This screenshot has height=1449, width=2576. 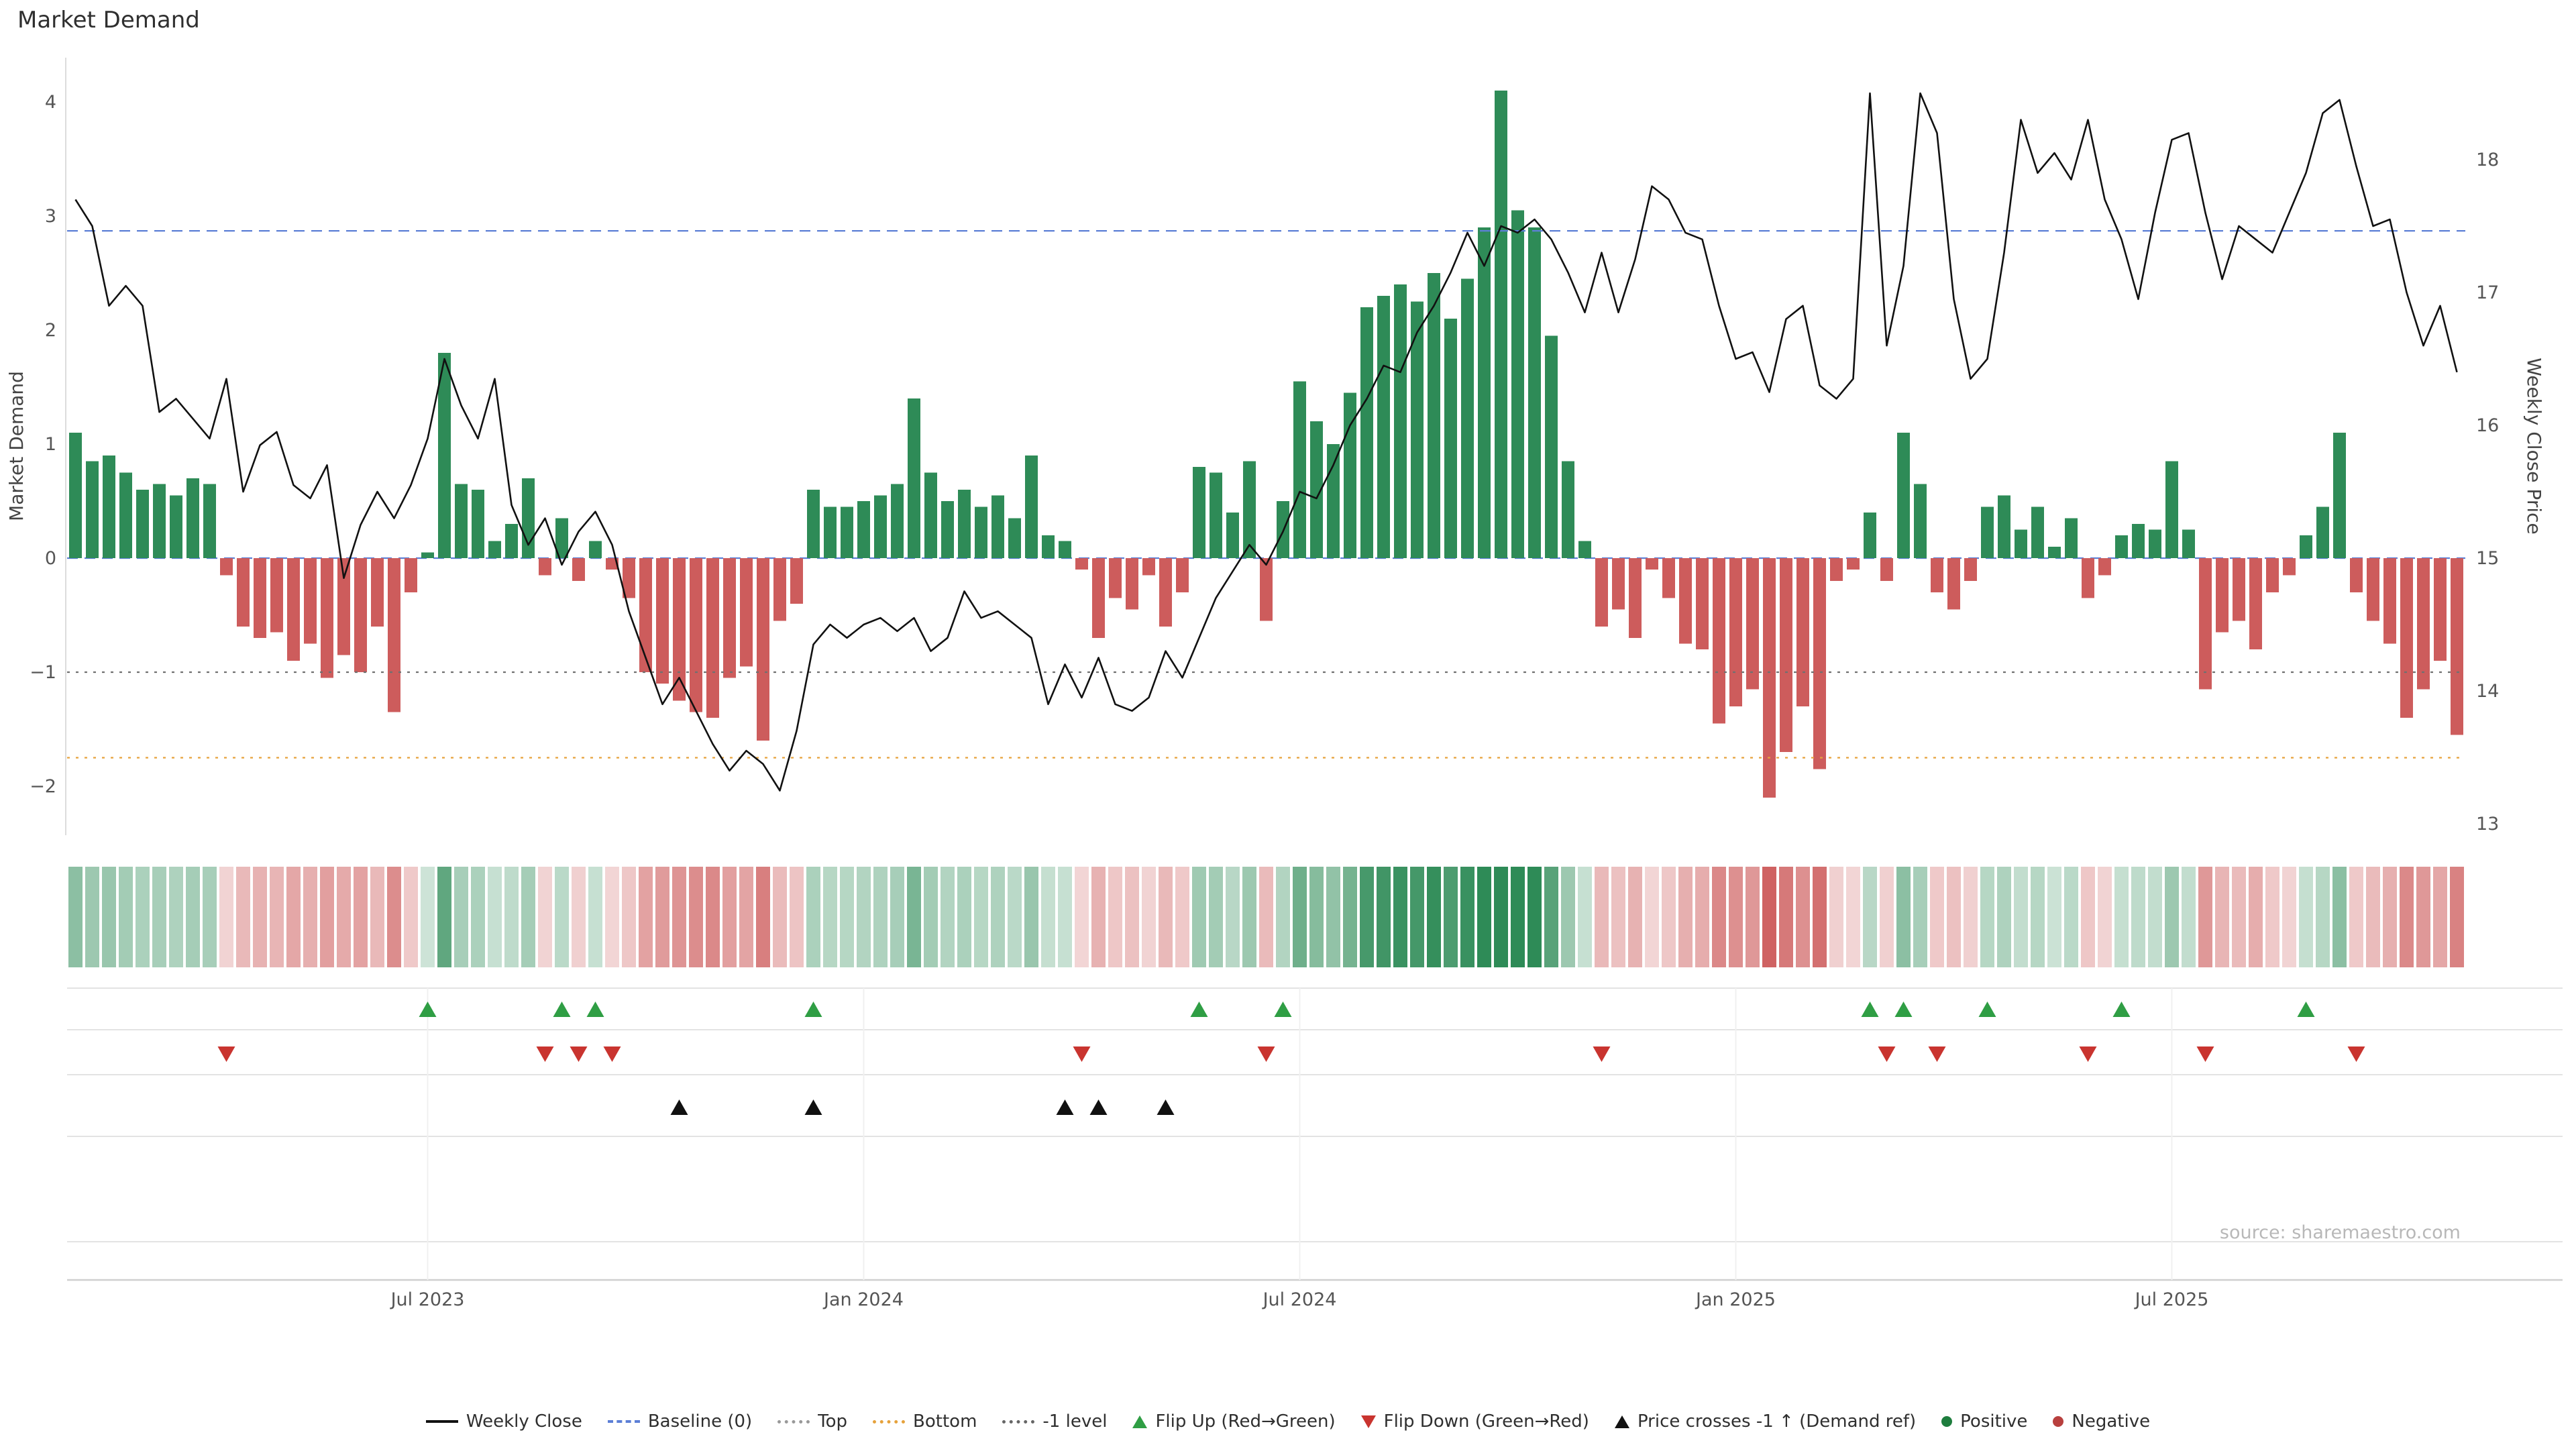 I want to click on legend-label: Top, so click(x=833, y=1421).